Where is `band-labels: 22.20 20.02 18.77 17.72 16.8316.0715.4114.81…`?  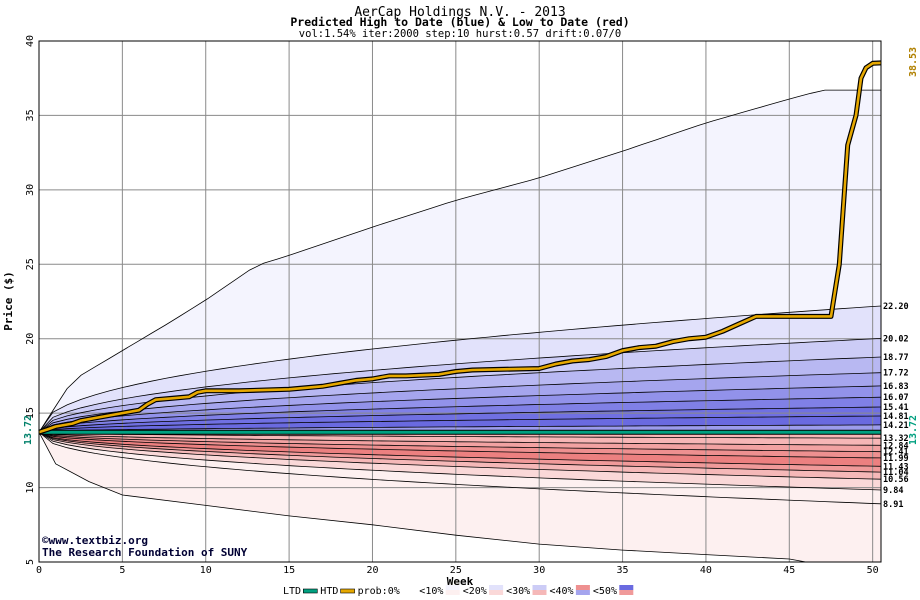 band-labels: 22.20 20.02 18.77 17.72 16.8316.0715.4114.81… is located at coordinates (896, 406).